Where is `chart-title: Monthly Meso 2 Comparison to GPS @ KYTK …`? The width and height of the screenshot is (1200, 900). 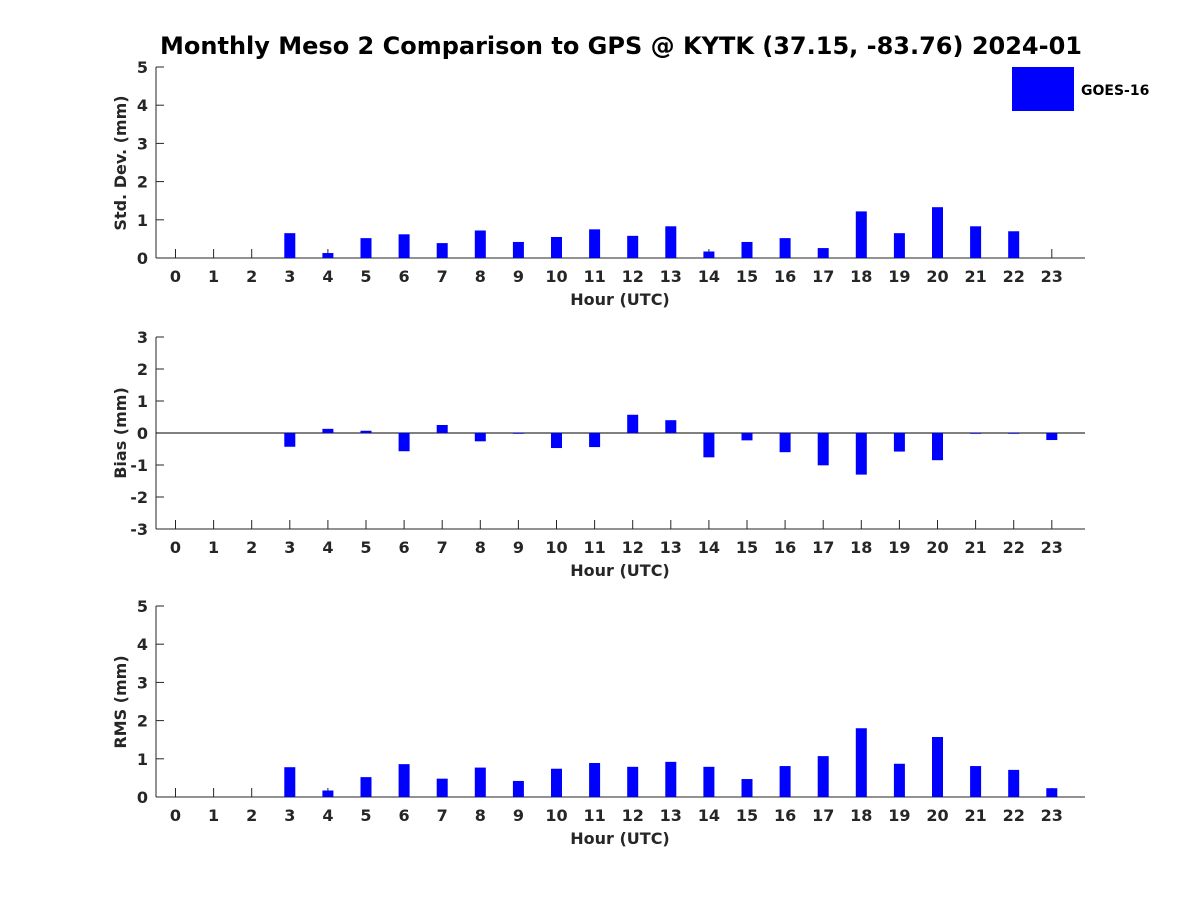
chart-title: Monthly Meso 2 Comparison to GPS @ KYTK … is located at coordinates (621, 46).